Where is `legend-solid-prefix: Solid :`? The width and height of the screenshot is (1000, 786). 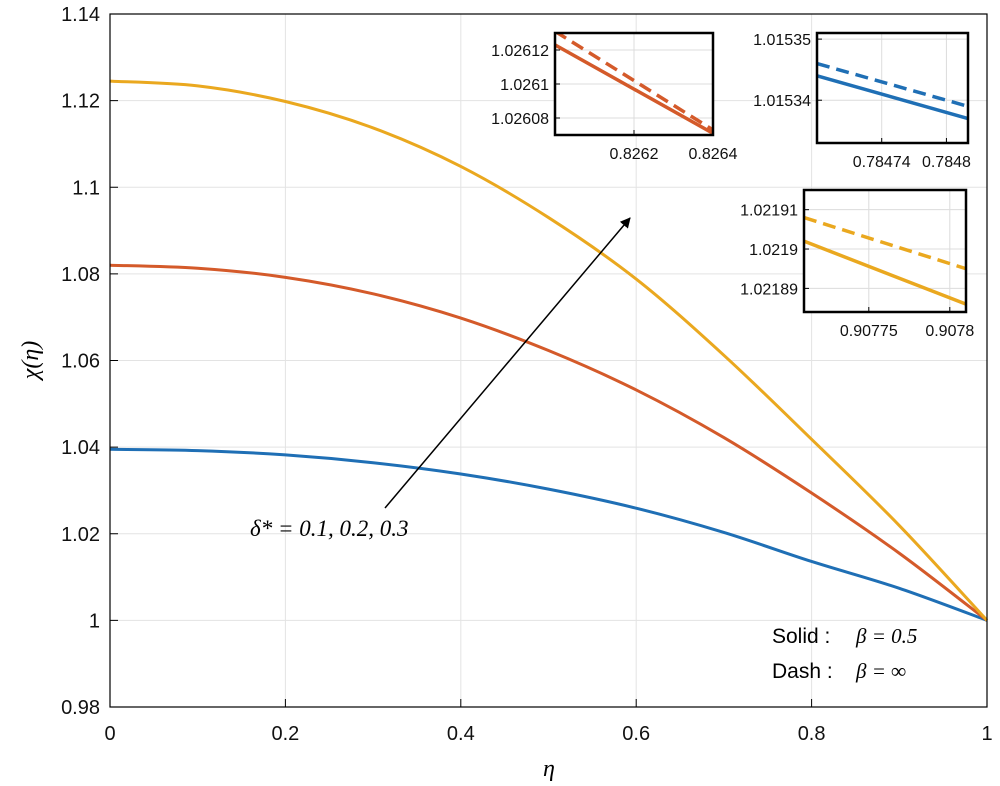
legend-solid-prefix: Solid : is located at coordinates (801, 636).